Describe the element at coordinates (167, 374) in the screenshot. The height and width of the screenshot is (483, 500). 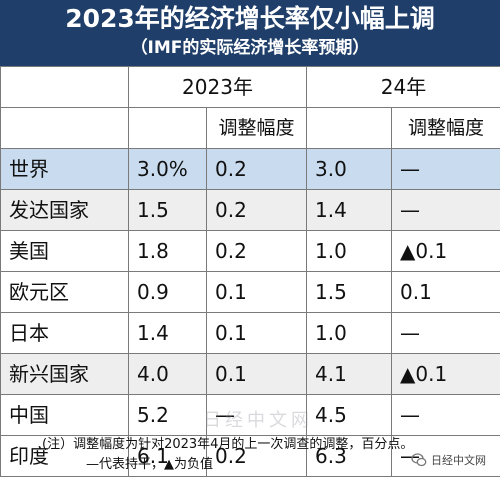
I see `value-2023-cell: 4.0` at that location.